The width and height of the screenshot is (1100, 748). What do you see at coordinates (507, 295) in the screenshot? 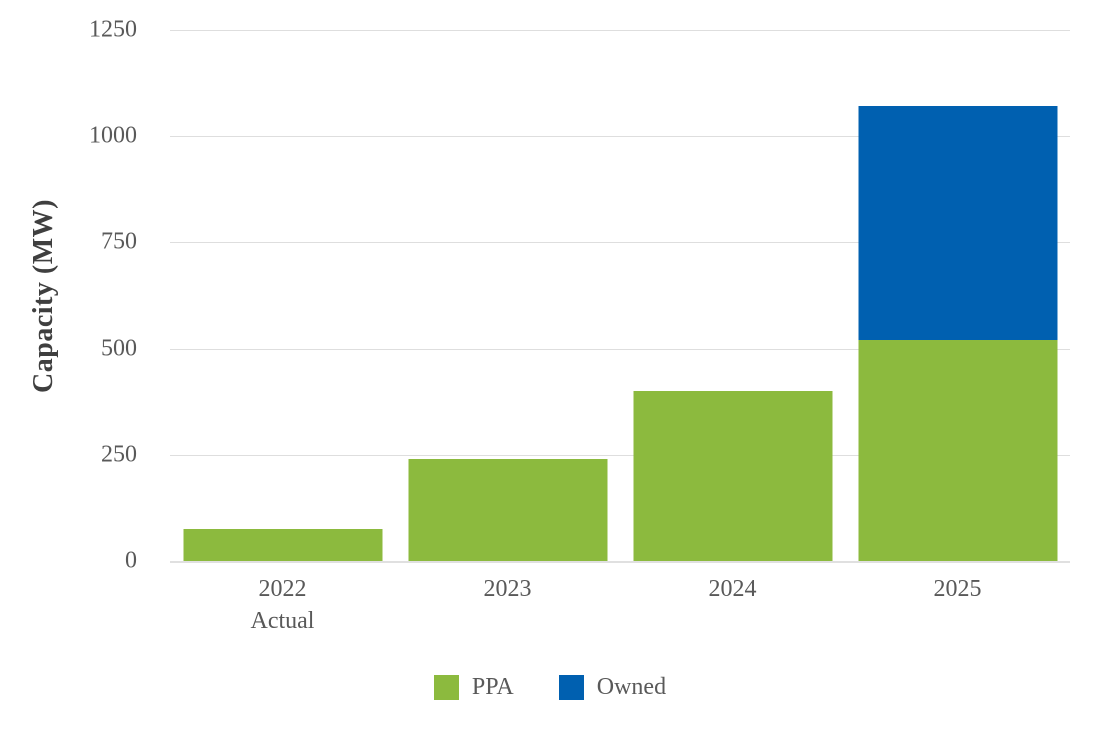
I see `bar-column-2023` at bounding box center [507, 295].